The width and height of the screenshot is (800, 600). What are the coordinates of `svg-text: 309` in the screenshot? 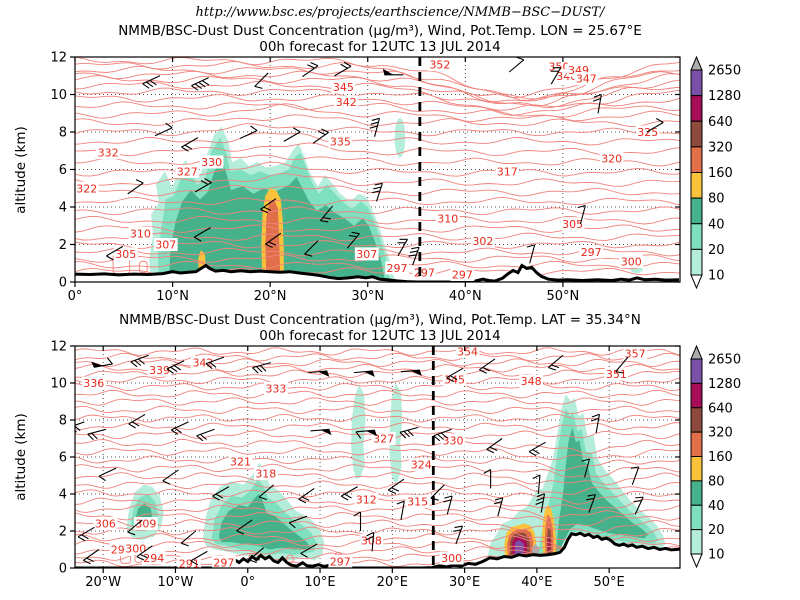 It's located at (145, 524).